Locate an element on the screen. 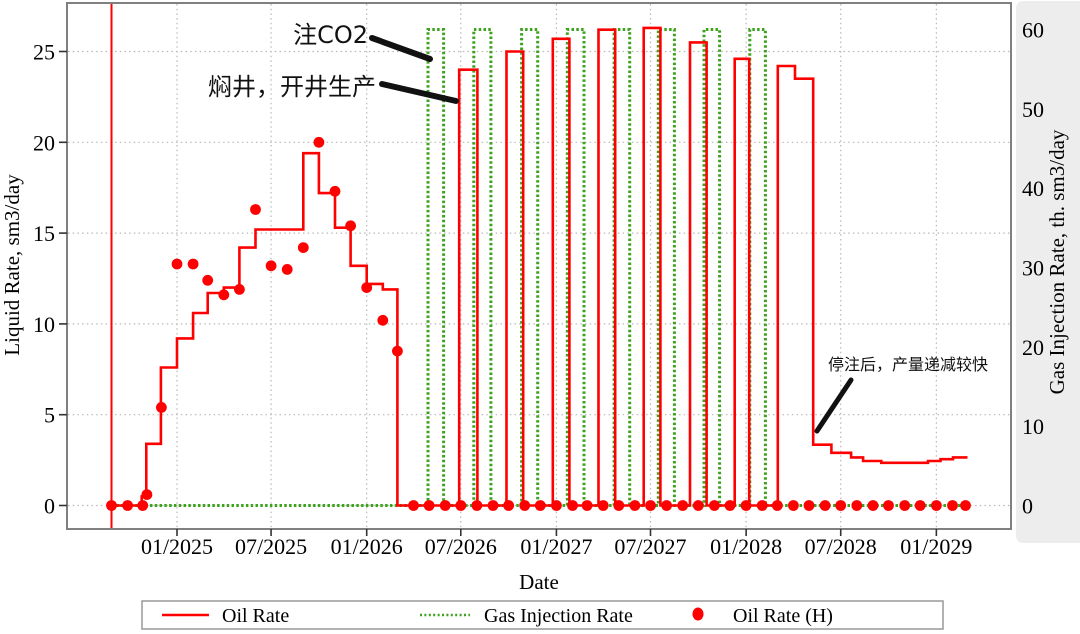 The width and height of the screenshot is (1080, 634). x-tick-label: 07/2027 is located at coordinates (650, 546).